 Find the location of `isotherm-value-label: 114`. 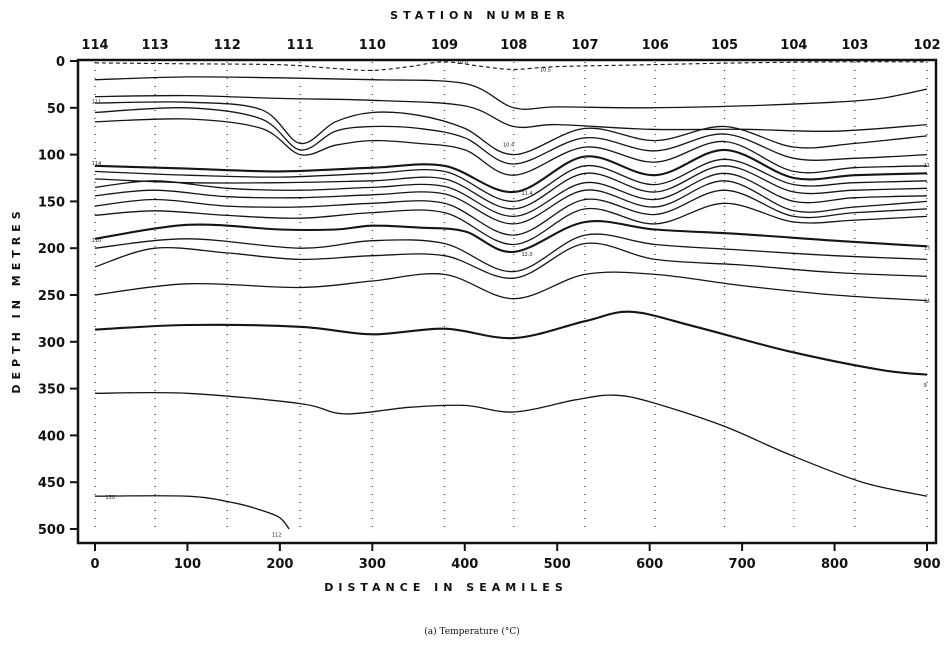

isotherm-value-label: 114 is located at coordinates (97, 164).